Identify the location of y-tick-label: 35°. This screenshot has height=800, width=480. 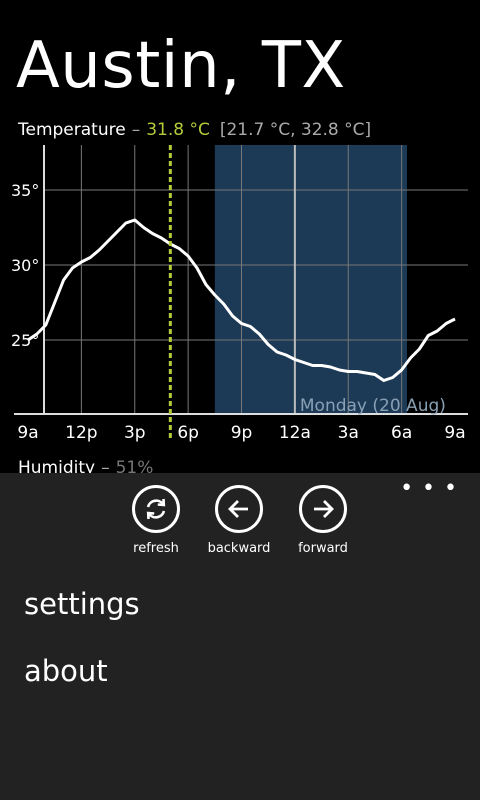
(25, 190).